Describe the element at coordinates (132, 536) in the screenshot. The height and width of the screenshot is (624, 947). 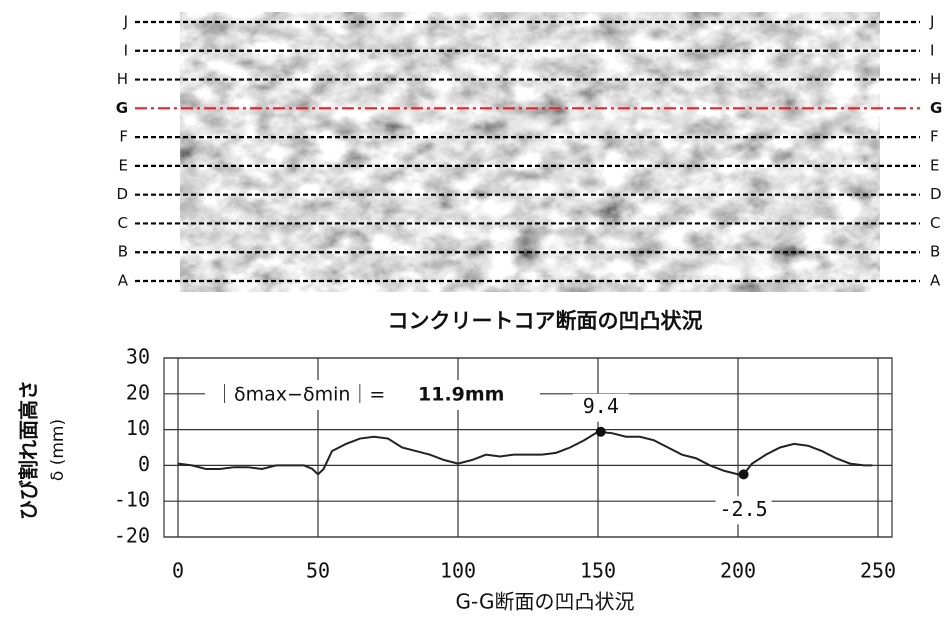
I see `y-tick-label: -20` at that location.